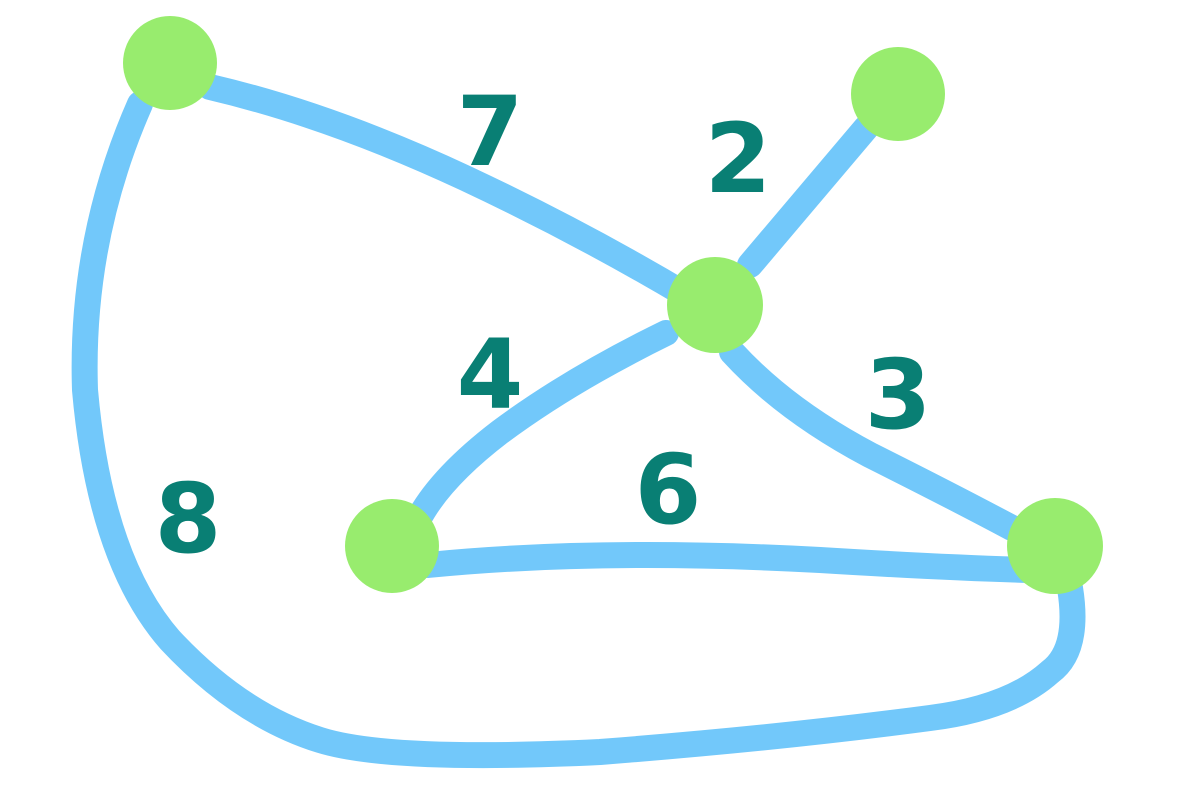  What do you see at coordinates (738, 159) in the screenshot?
I see `weight-label-n2-n3: 2` at bounding box center [738, 159].